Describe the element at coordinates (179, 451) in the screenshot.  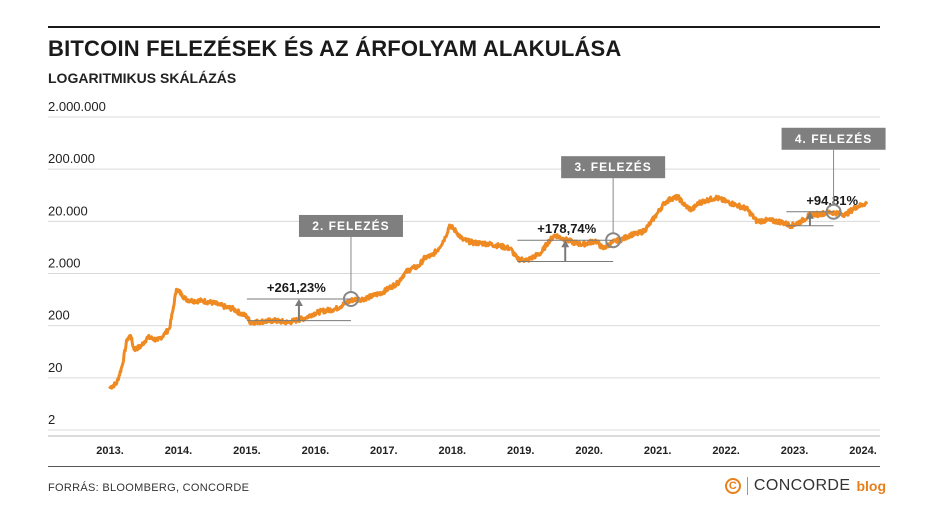
I see `x-tick-label: 2014.` at that location.